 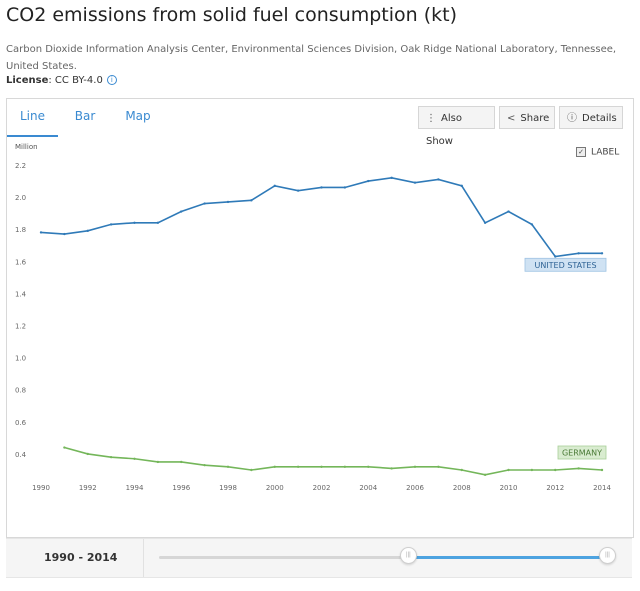 What do you see at coordinates (138, 116) in the screenshot?
I see `tab-map: Map` at bounding box center [138, 116].